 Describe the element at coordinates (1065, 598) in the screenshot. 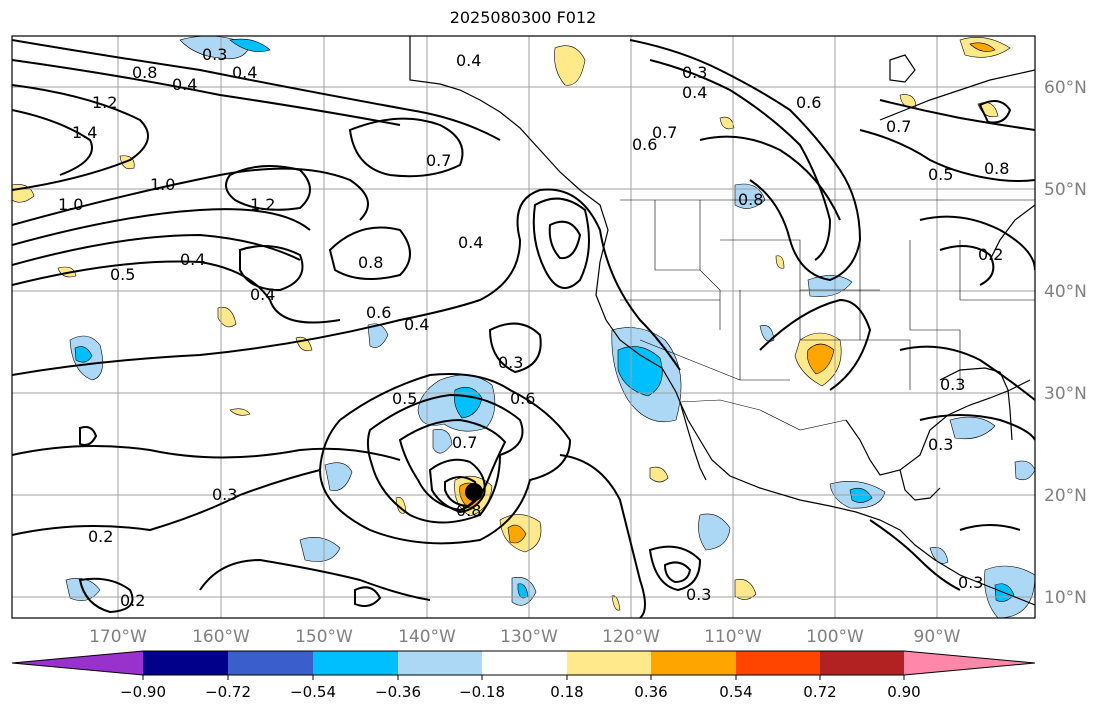

I see `lat-label: 10°N` at that location.